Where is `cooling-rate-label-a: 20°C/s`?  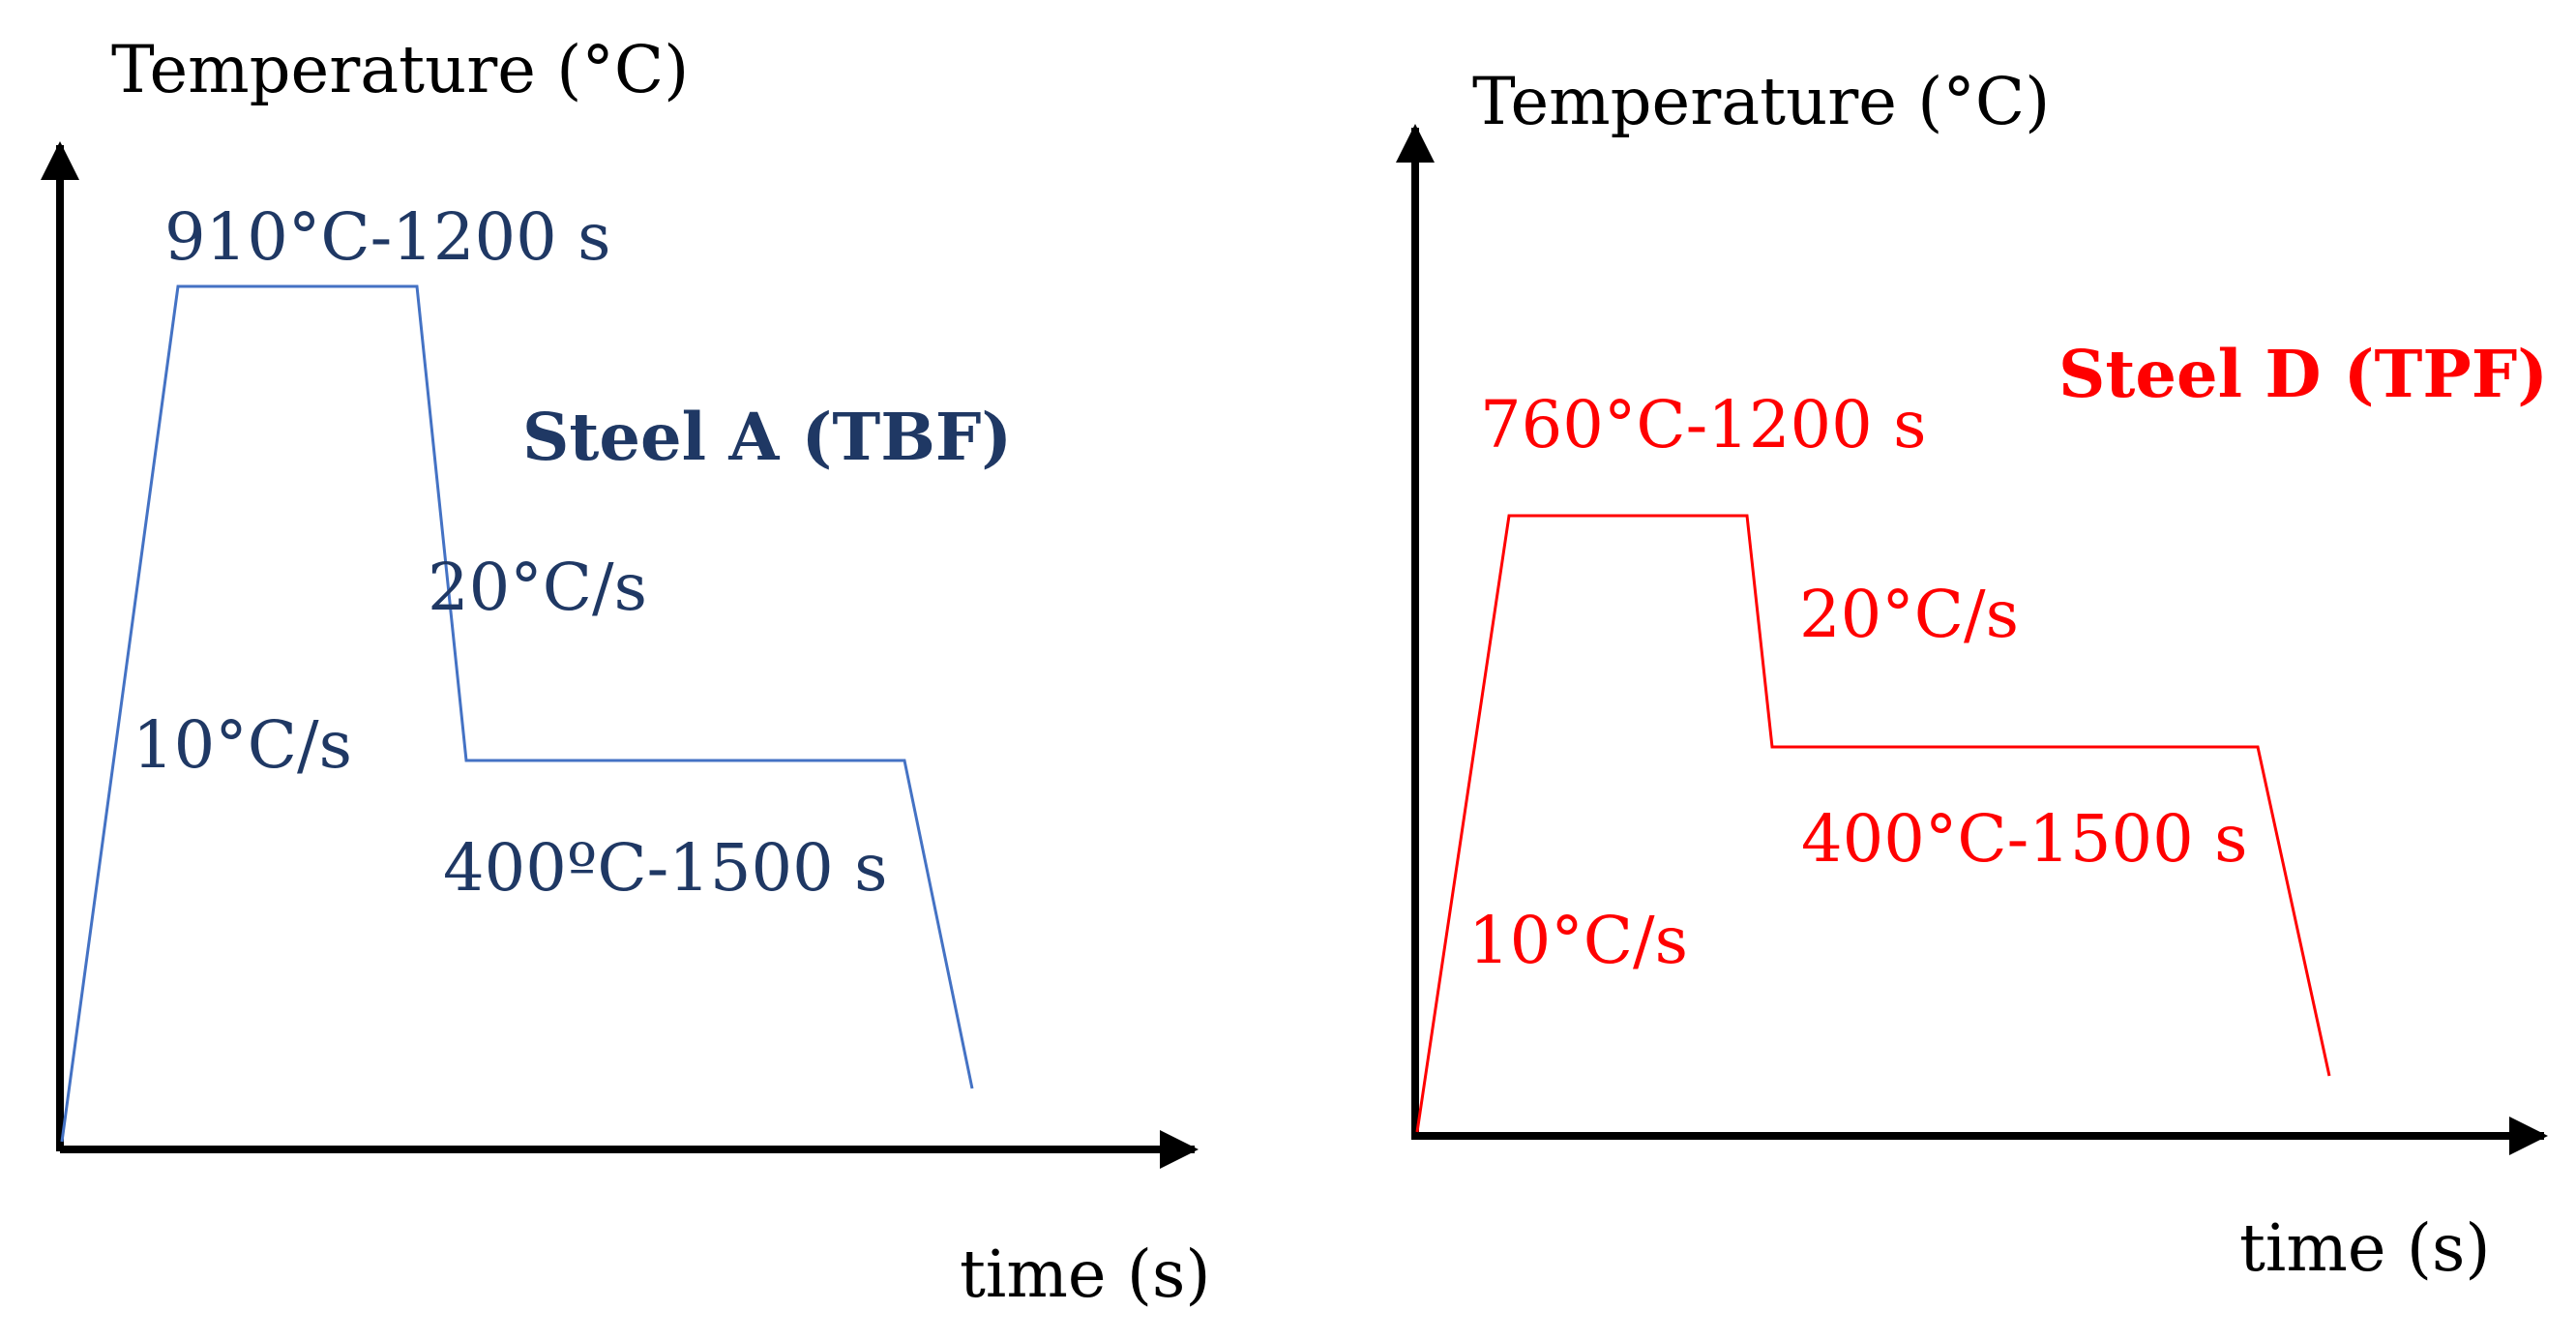 cooling-rate-label-a: 20°C/s is located at coordinates (537, 588).